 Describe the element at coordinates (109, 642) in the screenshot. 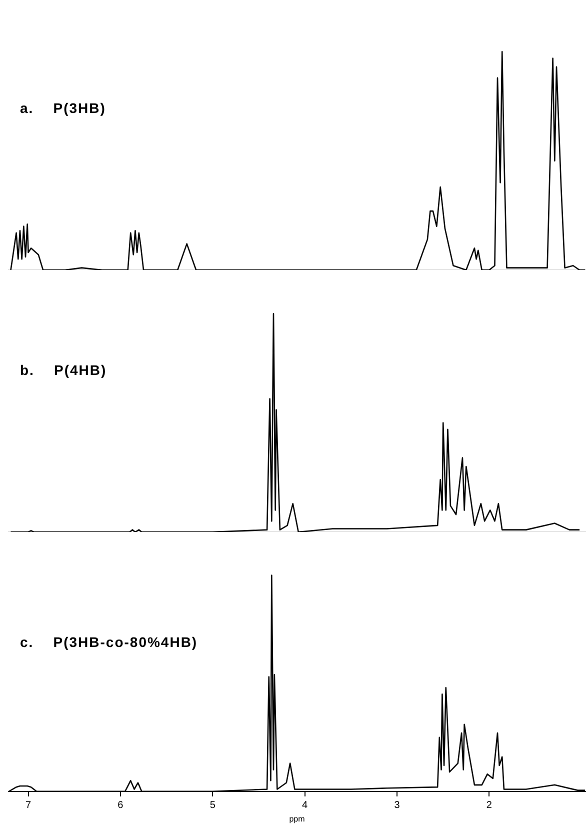

I see `text: c. P(3HB-co-80%4HB)` at that location.